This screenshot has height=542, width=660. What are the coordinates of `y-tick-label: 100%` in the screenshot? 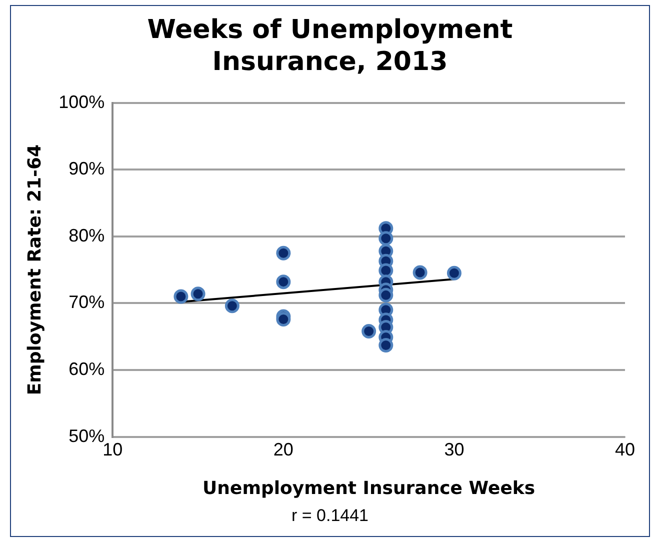 It's located at (81, 102).